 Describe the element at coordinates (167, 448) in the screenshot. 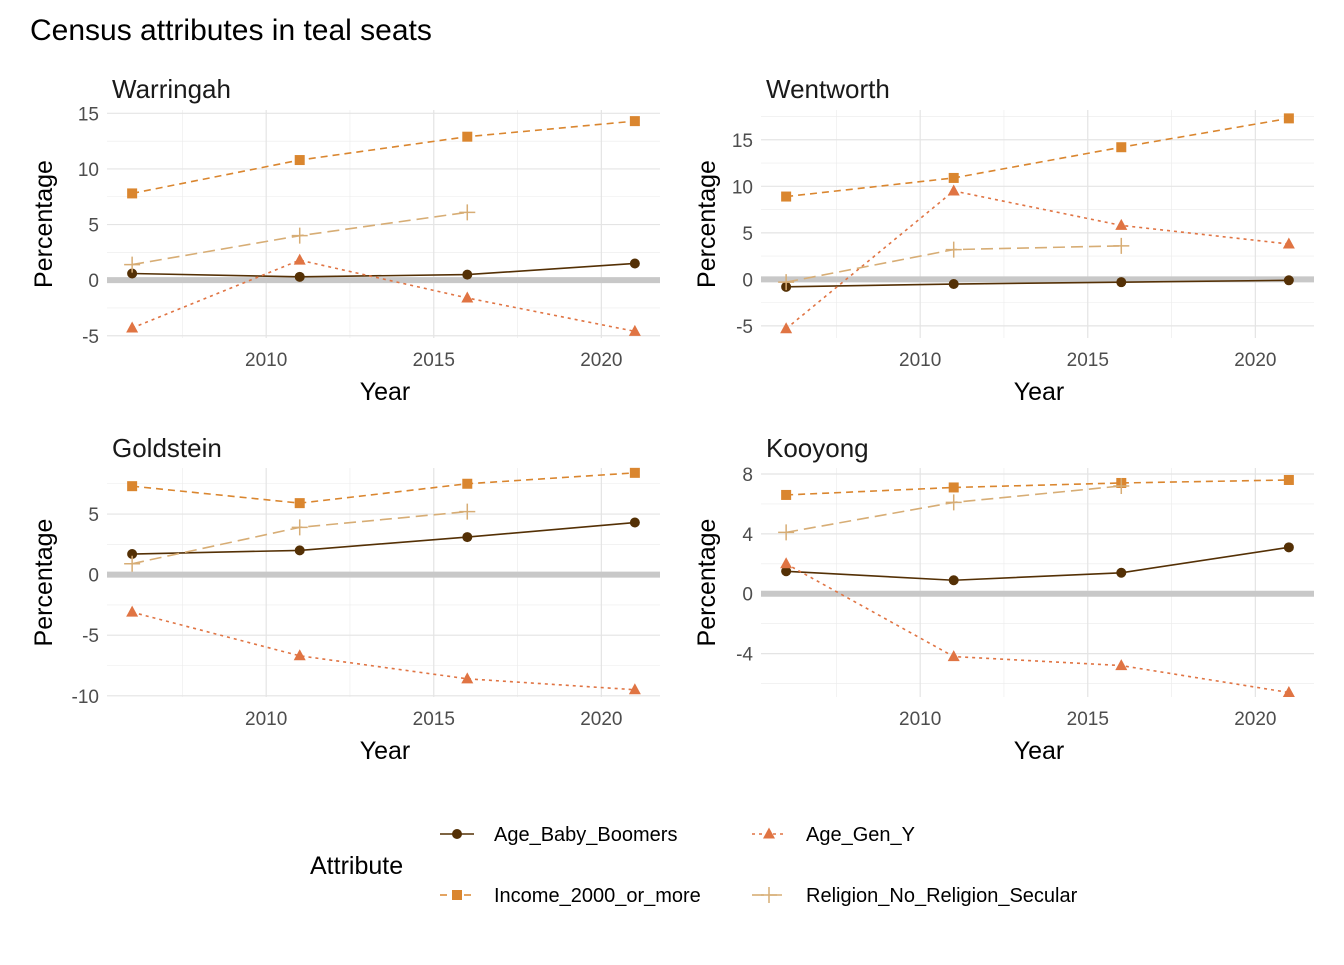

I see `panel-title: Goldstein` at that location.